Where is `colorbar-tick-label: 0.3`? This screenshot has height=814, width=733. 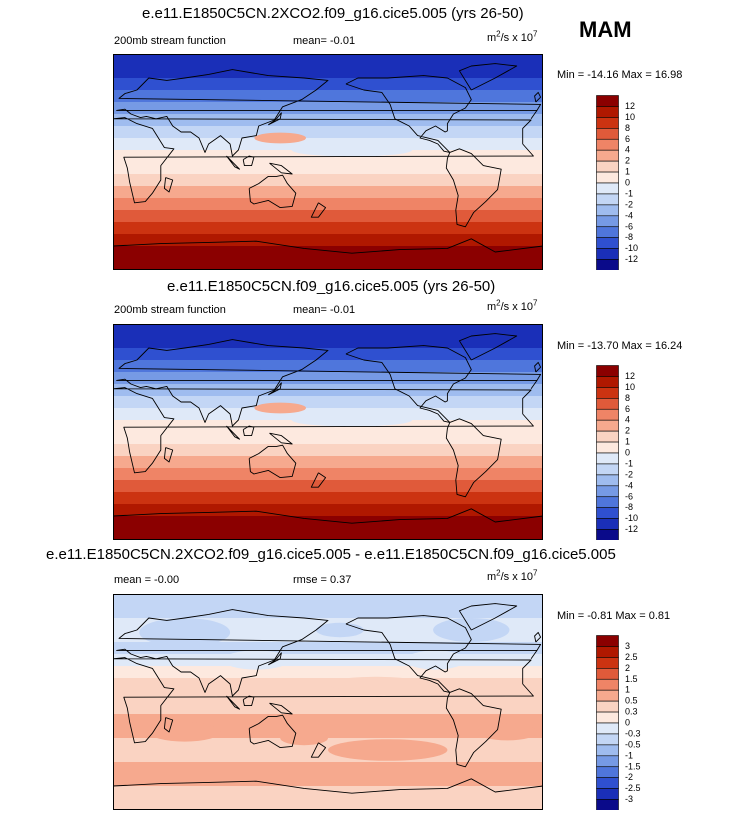
colorbar-tick-label: 0.3 is located at coordinates (631, 712).